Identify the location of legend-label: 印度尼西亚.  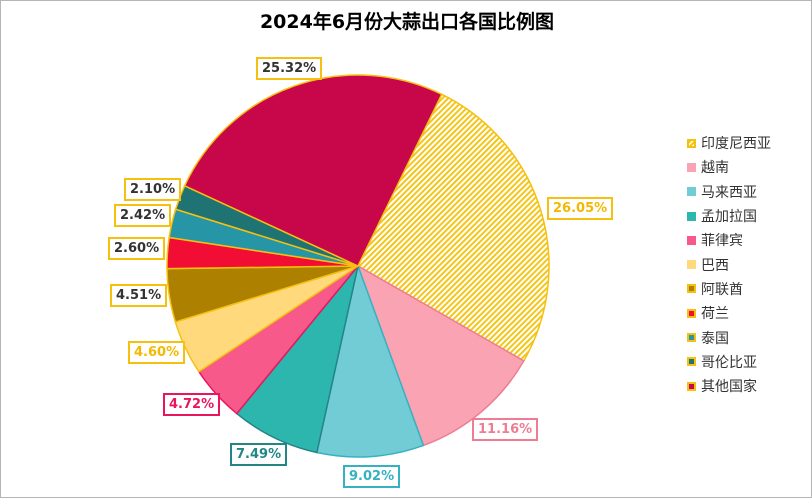
(736, 144).